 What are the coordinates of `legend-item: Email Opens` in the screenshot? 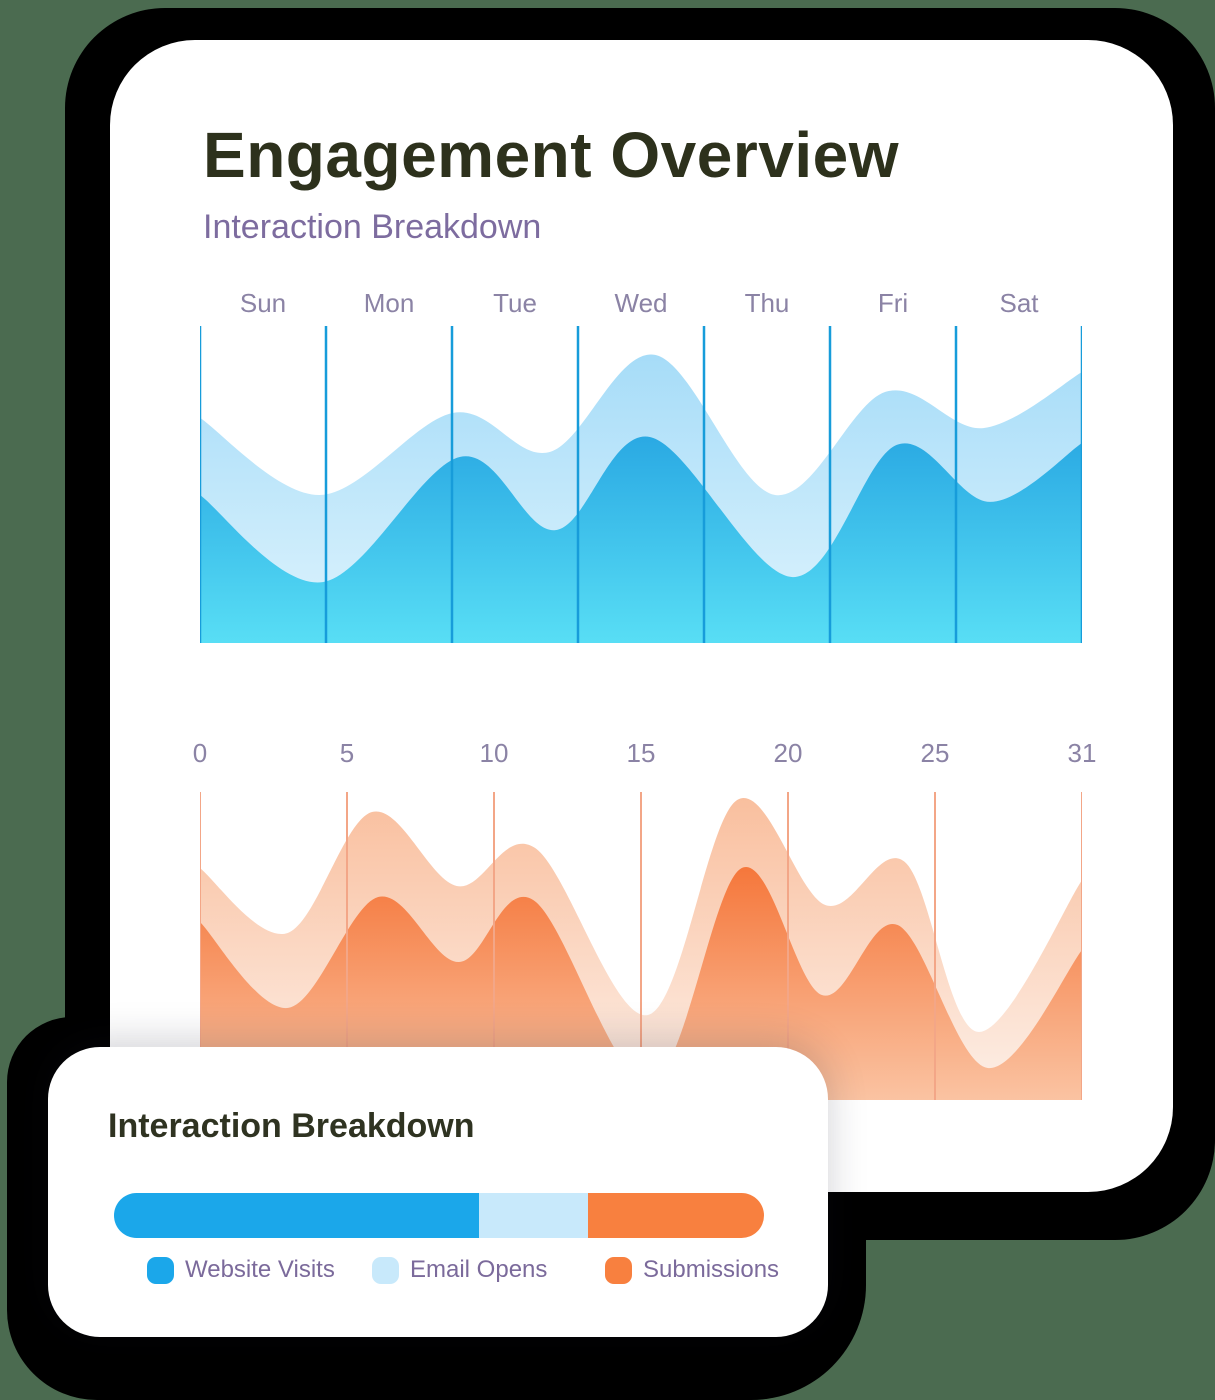 It's located at (459, 1270).